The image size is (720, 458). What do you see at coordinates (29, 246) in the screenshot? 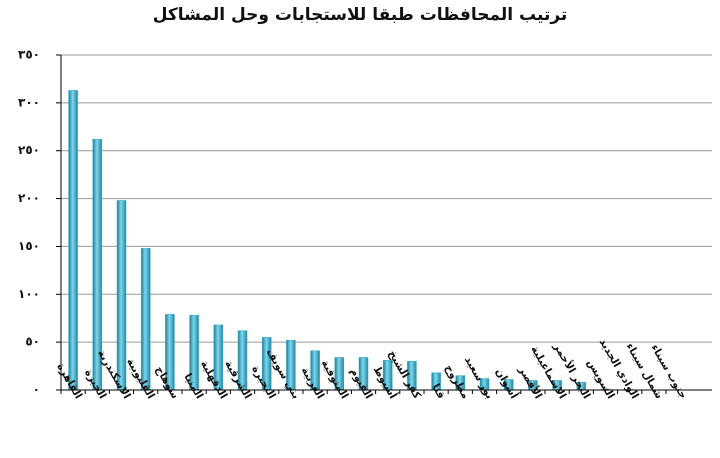
I see `y-tick-label: ١٥٠` at bounding box center [29, 246].